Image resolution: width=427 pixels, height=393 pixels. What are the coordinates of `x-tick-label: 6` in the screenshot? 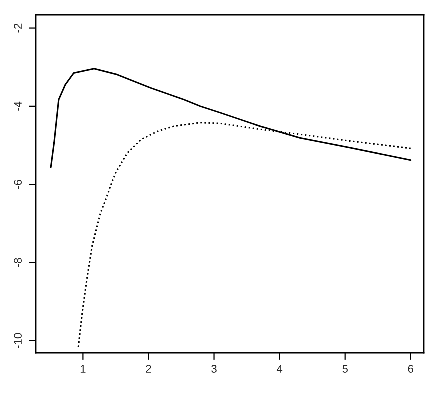 It's located at (411, 369).